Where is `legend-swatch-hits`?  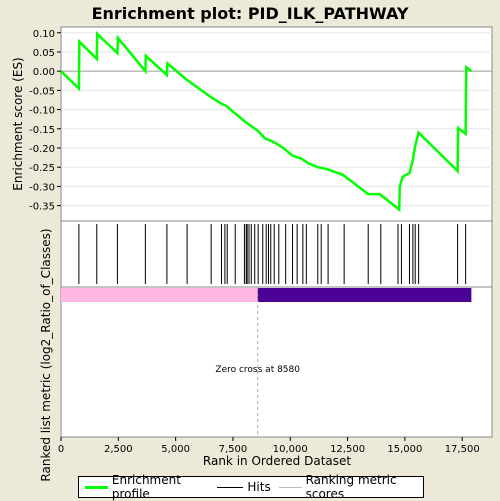 legend-swatch-hits is located at coordinates (230, 487).